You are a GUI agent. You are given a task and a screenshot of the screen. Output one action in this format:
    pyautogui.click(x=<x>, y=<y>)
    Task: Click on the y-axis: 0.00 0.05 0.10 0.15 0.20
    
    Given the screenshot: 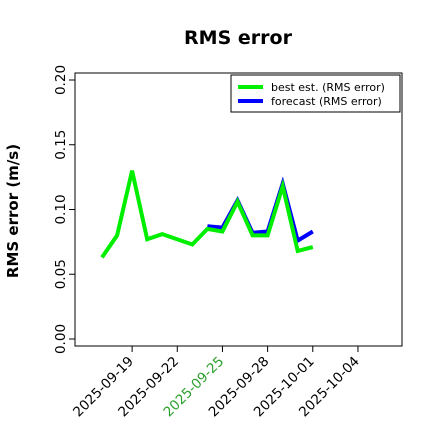 What is the action you would take?
    pyautogui.click(x=64, y=209)
    